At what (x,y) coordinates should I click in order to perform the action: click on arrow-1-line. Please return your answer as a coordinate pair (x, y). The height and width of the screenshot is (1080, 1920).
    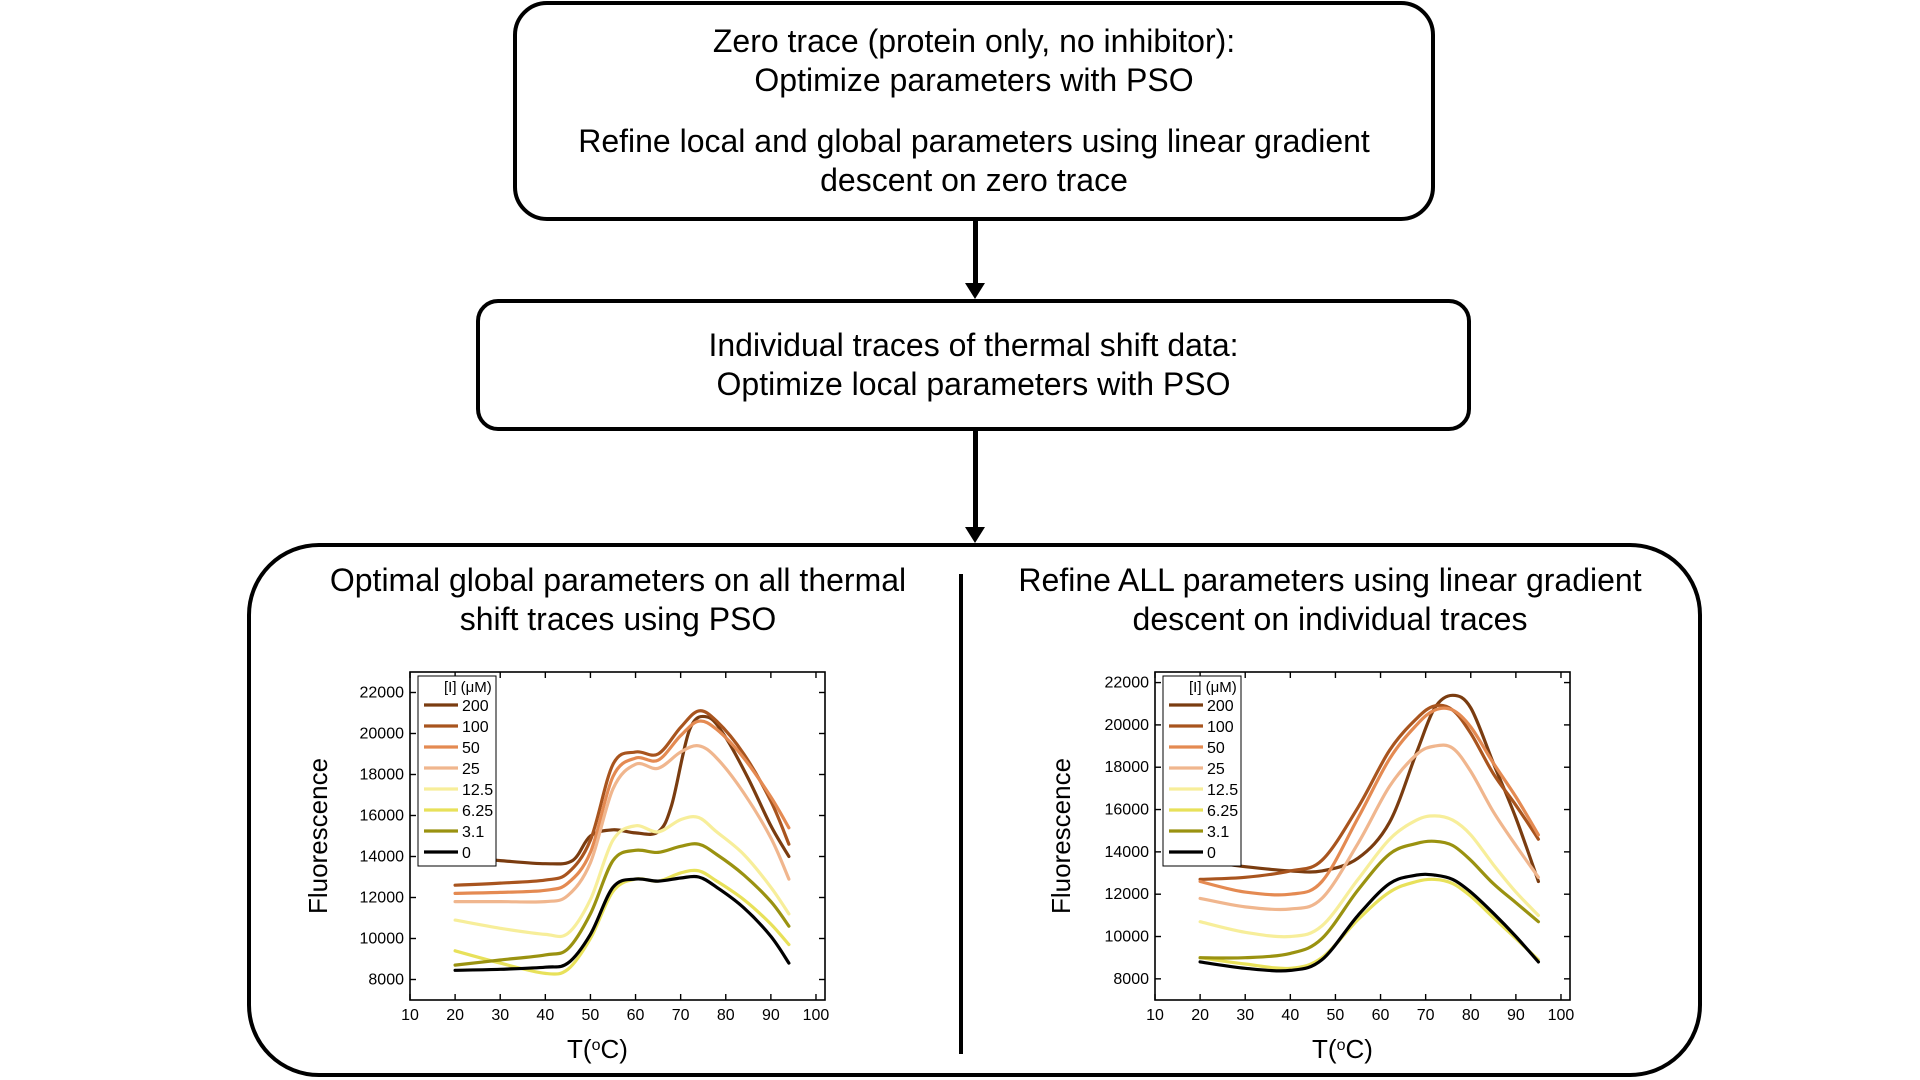
    Looking at the image, I should click on (975, 253).